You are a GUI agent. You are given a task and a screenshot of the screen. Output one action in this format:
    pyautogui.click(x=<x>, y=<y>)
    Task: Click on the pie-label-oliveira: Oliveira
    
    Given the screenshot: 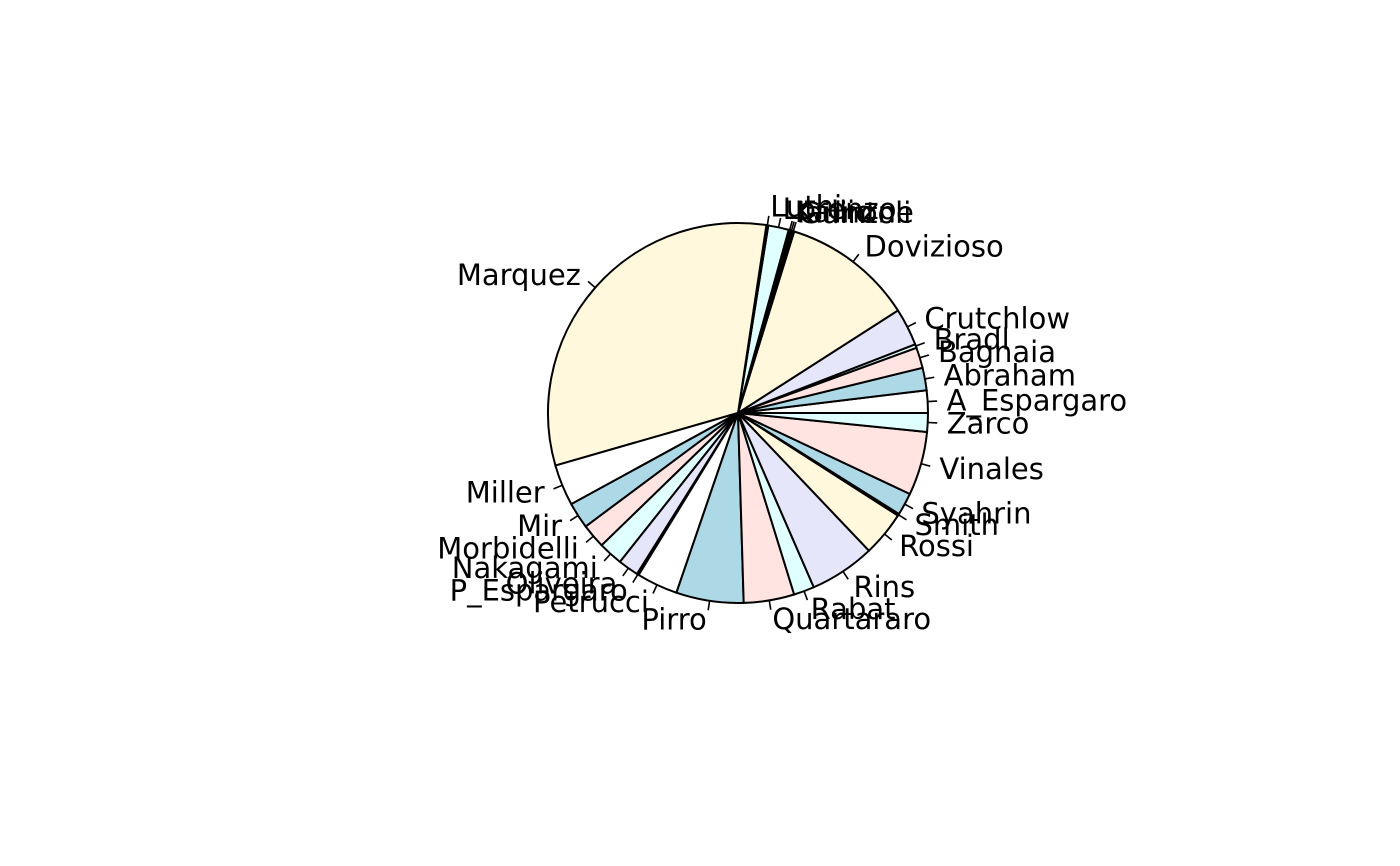 What is the action you would take?
    pyautogui.click(x=562, y=584)
    